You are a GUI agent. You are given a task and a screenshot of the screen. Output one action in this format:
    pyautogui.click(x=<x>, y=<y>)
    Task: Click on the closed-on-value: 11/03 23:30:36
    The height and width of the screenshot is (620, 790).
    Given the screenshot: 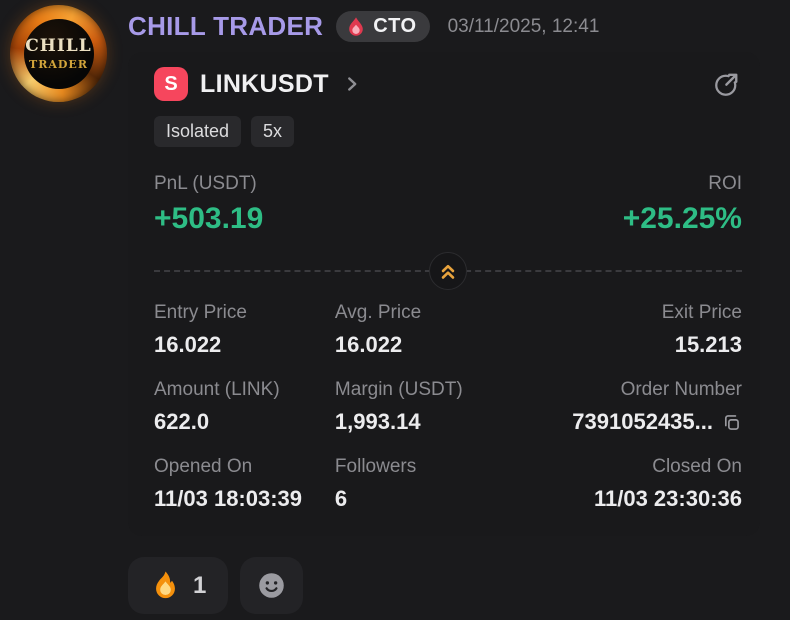 What is the action you would take?
    pyautogui.click(x=667, y=498)
    